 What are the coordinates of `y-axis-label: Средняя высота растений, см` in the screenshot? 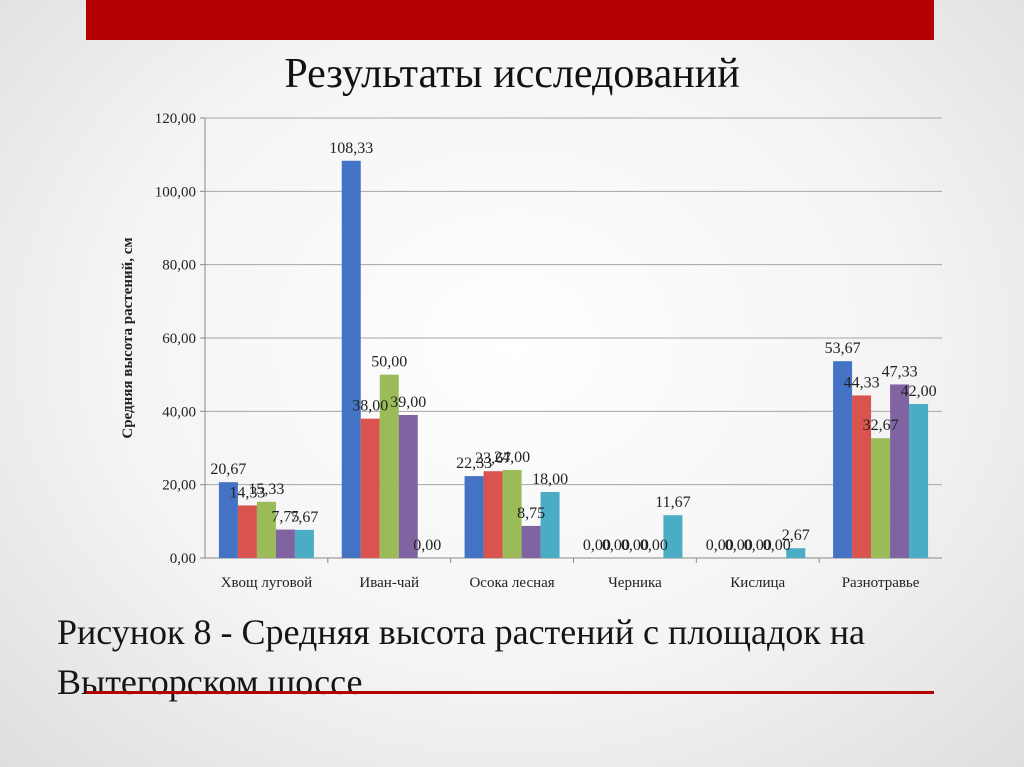 It's located at (128, 337).